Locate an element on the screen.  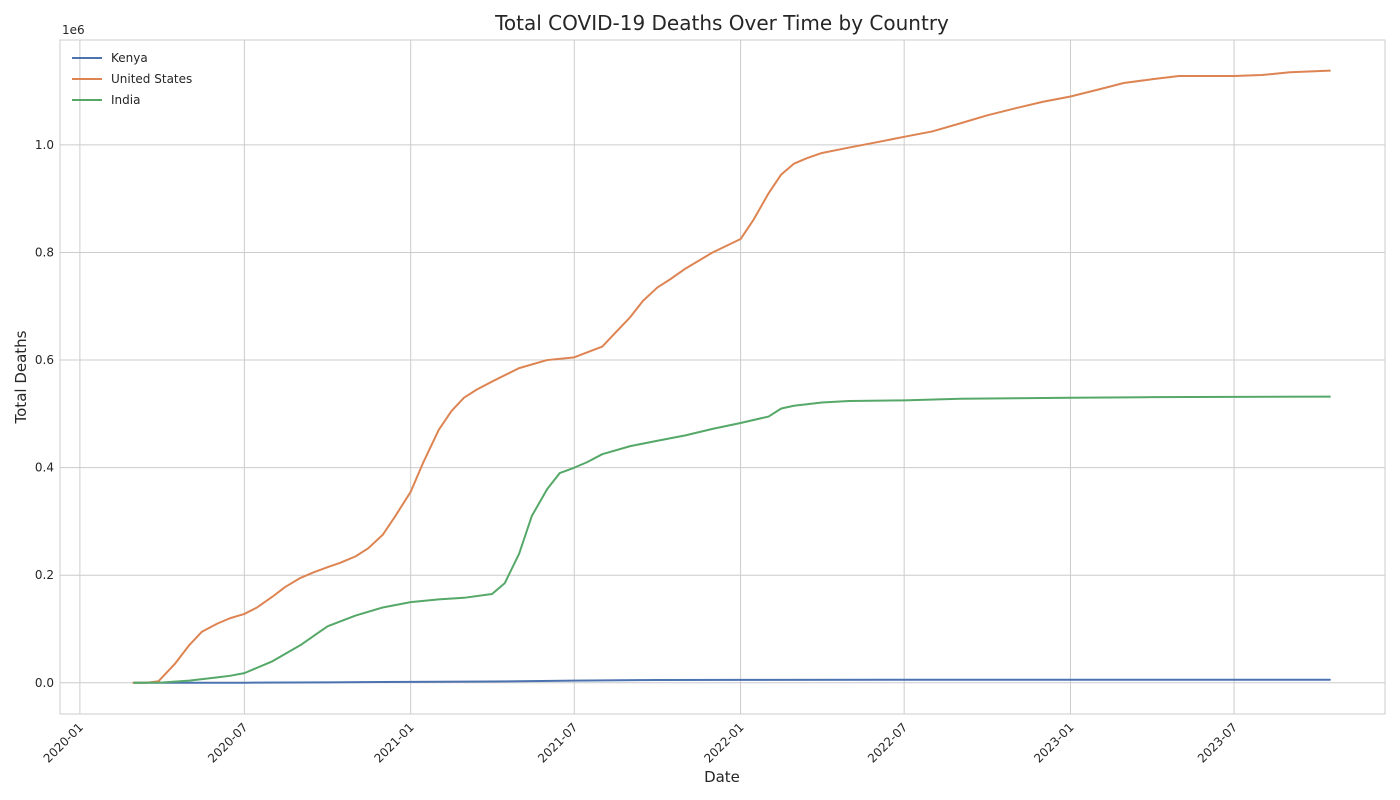
legend-label: Kenya is located at coordinates (129, 58).